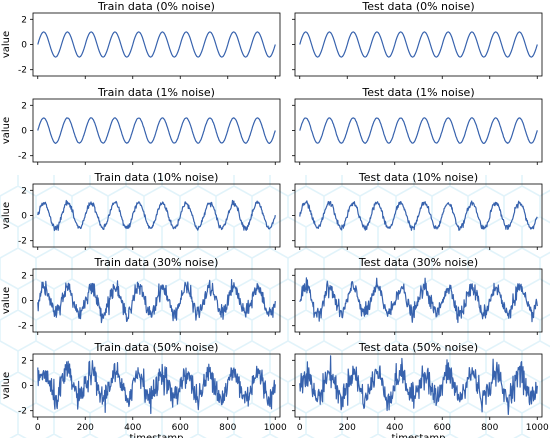 The image size is (550, 438). I want to click on subplot-title: Test data (50% noise), so click(418, 347).